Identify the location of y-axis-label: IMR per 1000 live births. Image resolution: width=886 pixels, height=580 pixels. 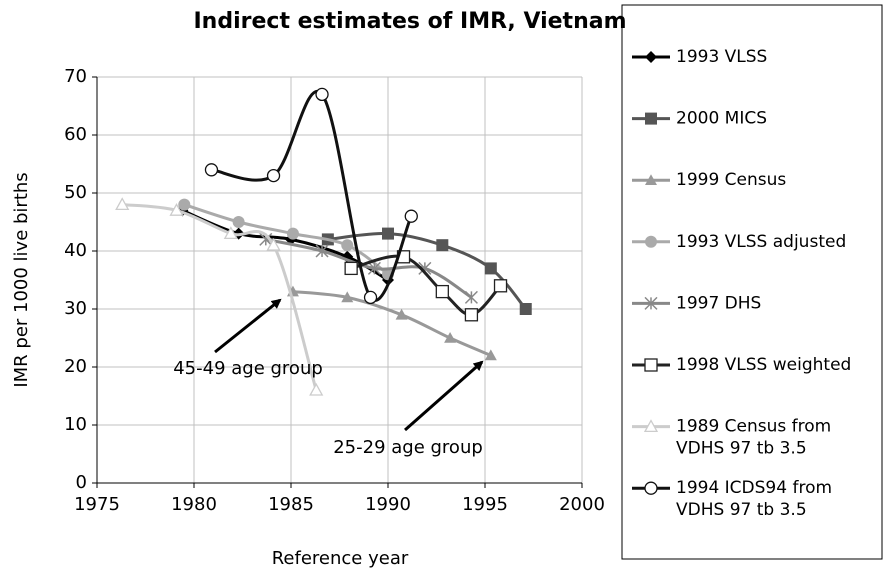
(21, 279).